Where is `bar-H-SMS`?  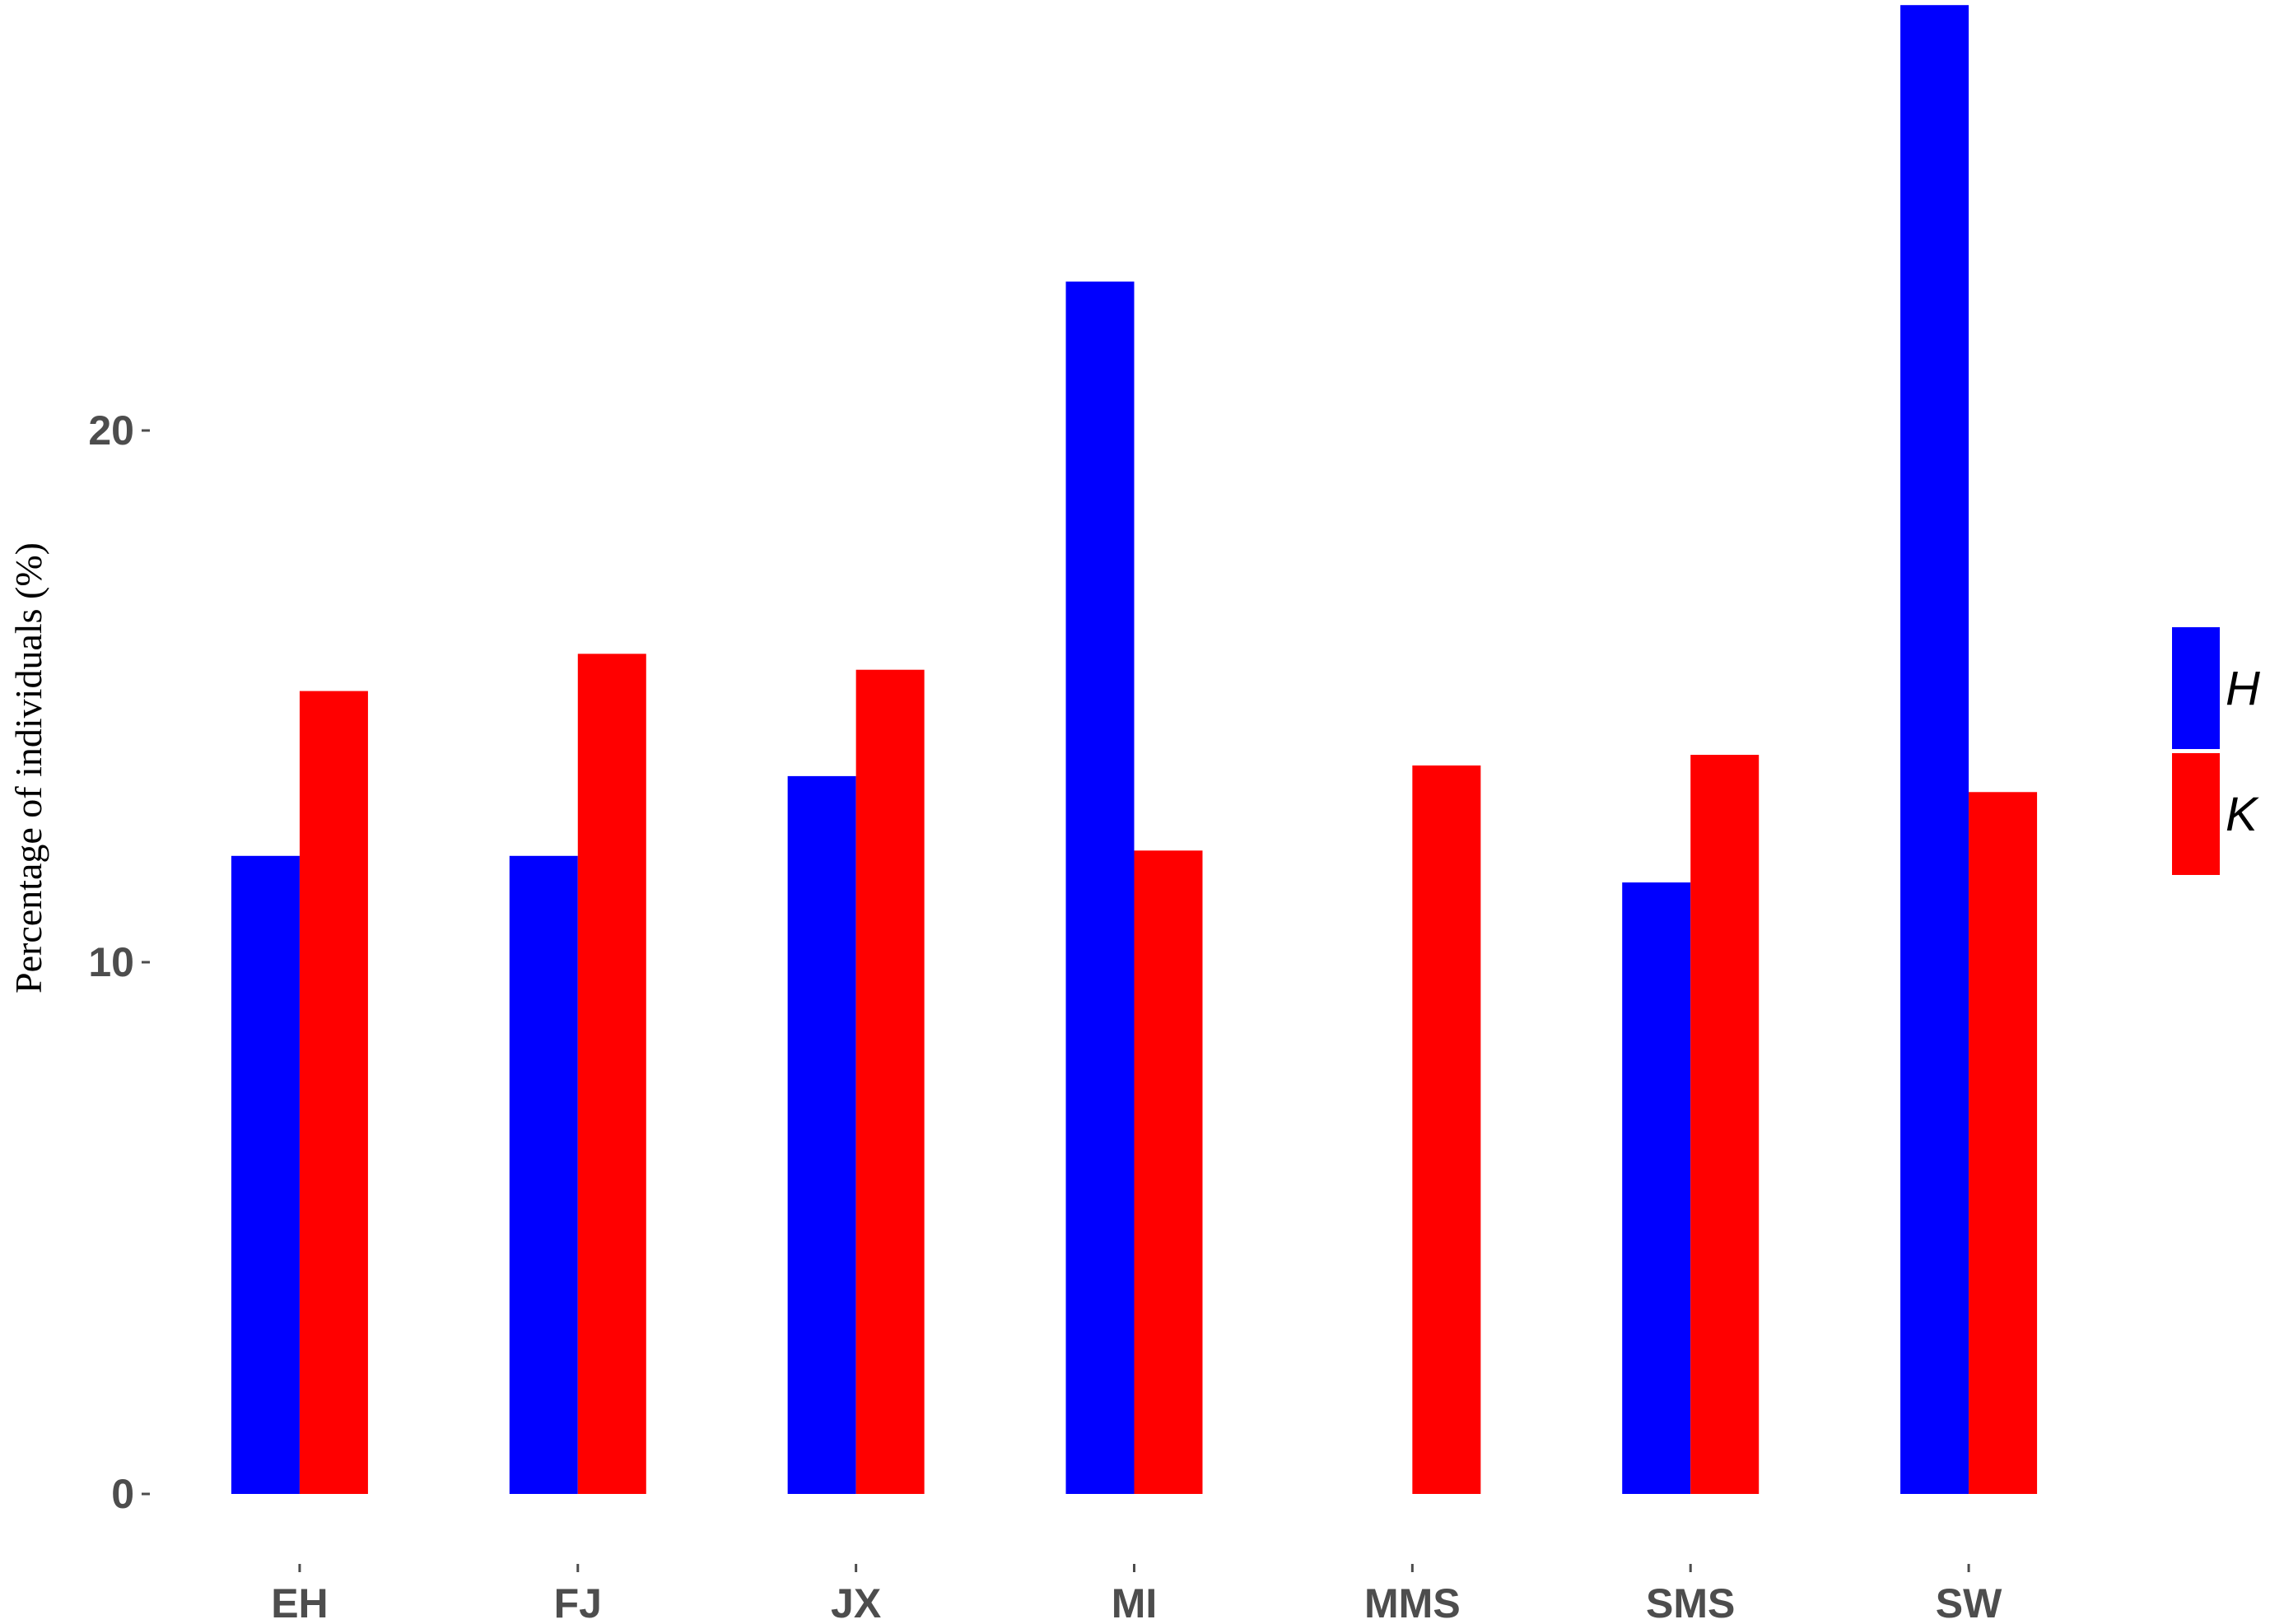 bar-H-SMS is located at coordinates (1657, 1188).